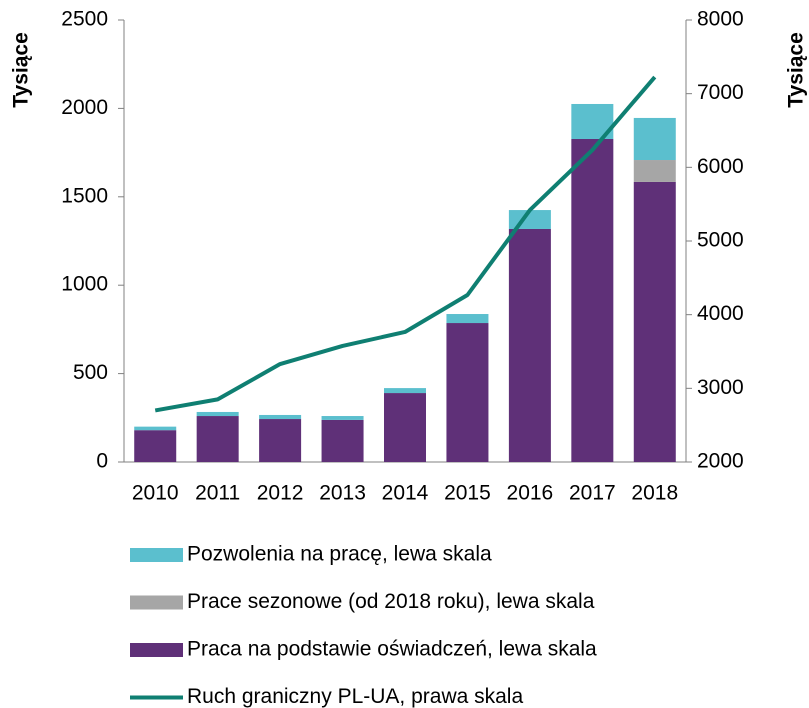 Image resolution: width=809 pixels, height=708 pixels. I want to click on x-tick-label: 2017, so click(592, 493).